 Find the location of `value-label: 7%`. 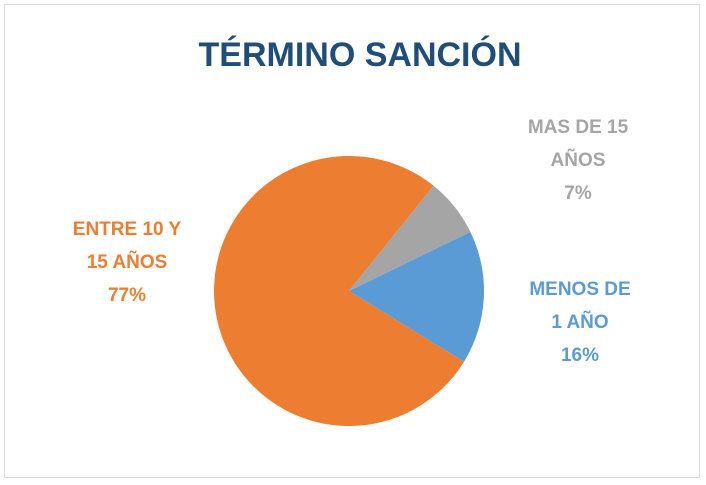

value-label: 7% is located at coordinates (578, 193).